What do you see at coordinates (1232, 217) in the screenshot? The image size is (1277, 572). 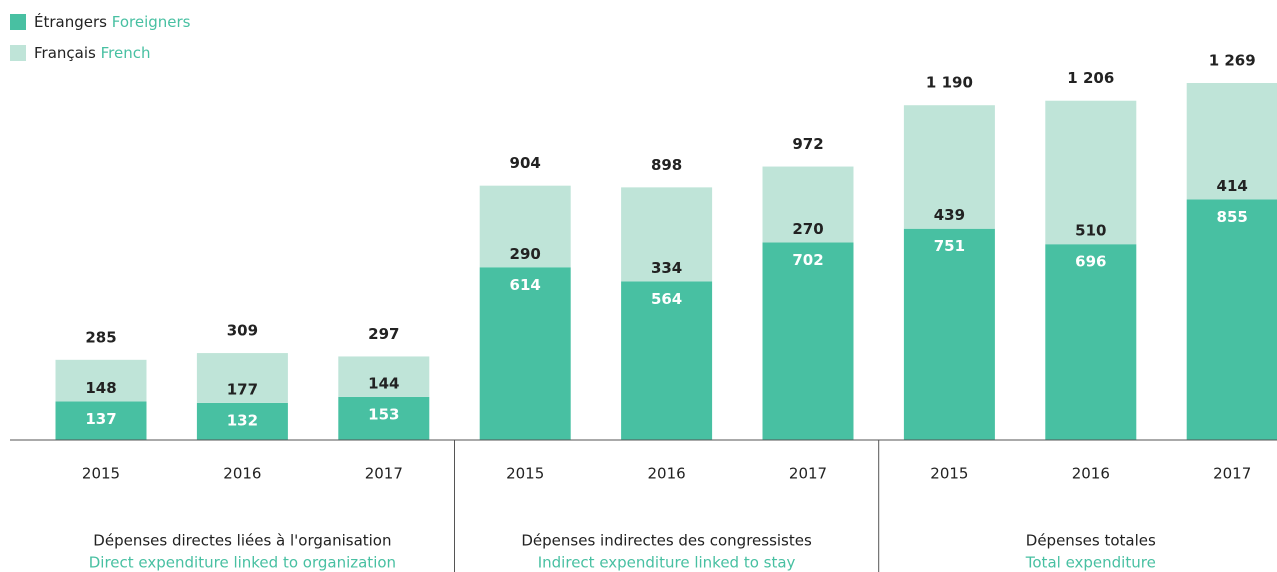 I see `value-label: 855` at bounding box center [1232, 217].